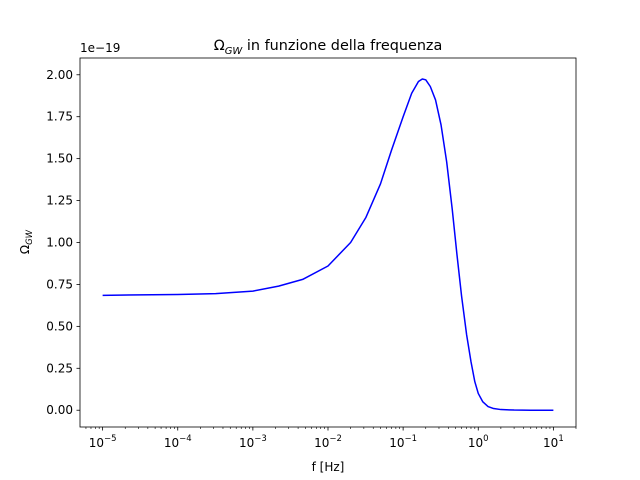 This screenshot has height=480, width=640. Describe the element at coordinates (59, 410) in the screenshot. I see `y-tick-label: 0.00` at that location.